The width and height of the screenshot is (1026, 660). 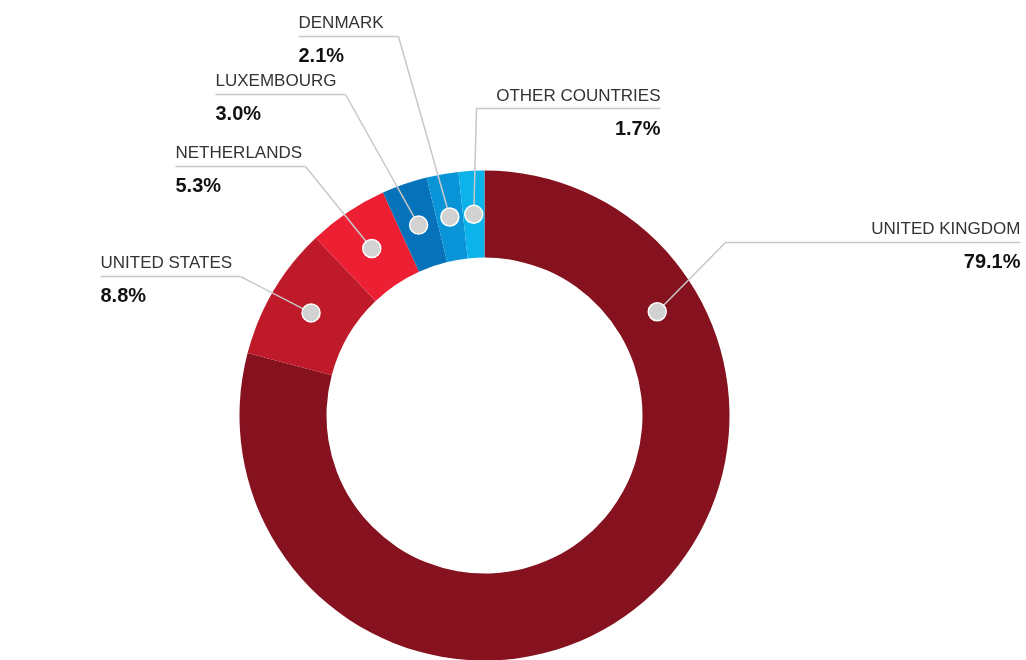 What do you see at coordinates (239, 152) in the screenshot?
I see `slice-label: NETHERLANDS` at bounding box center [239, 152].